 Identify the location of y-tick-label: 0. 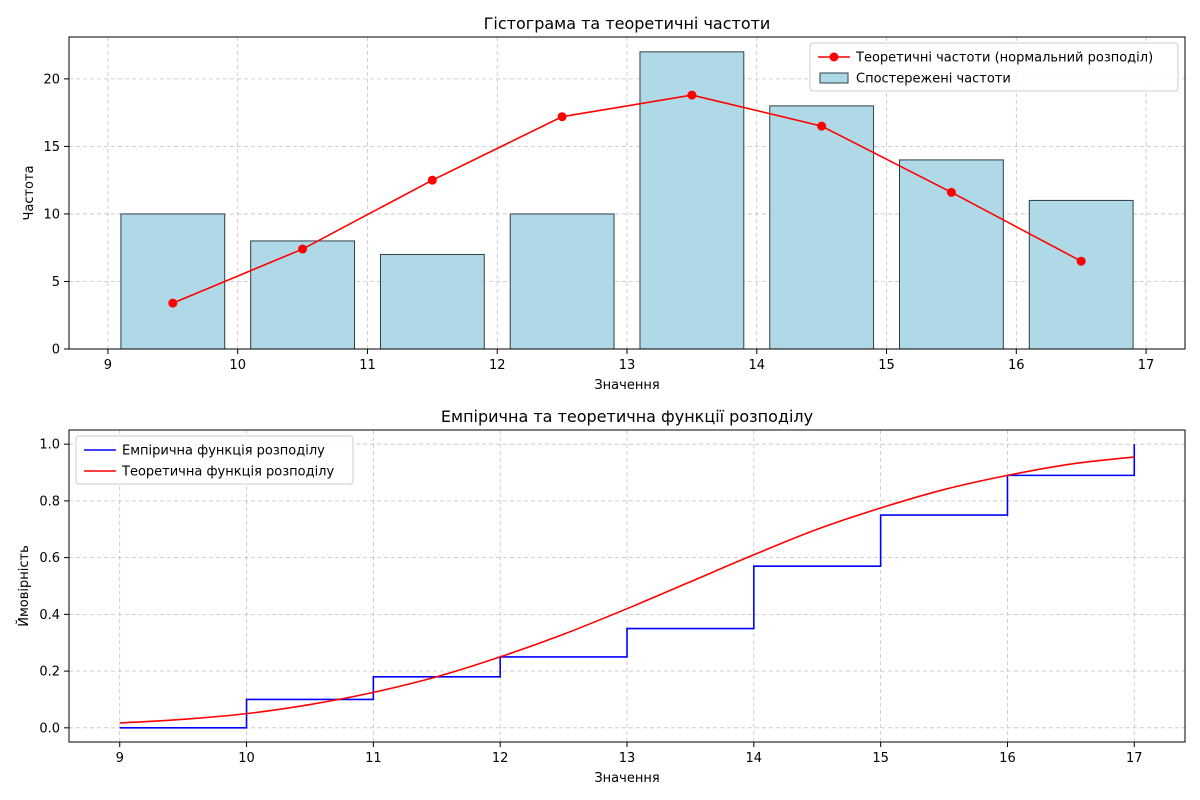
(56, 350).